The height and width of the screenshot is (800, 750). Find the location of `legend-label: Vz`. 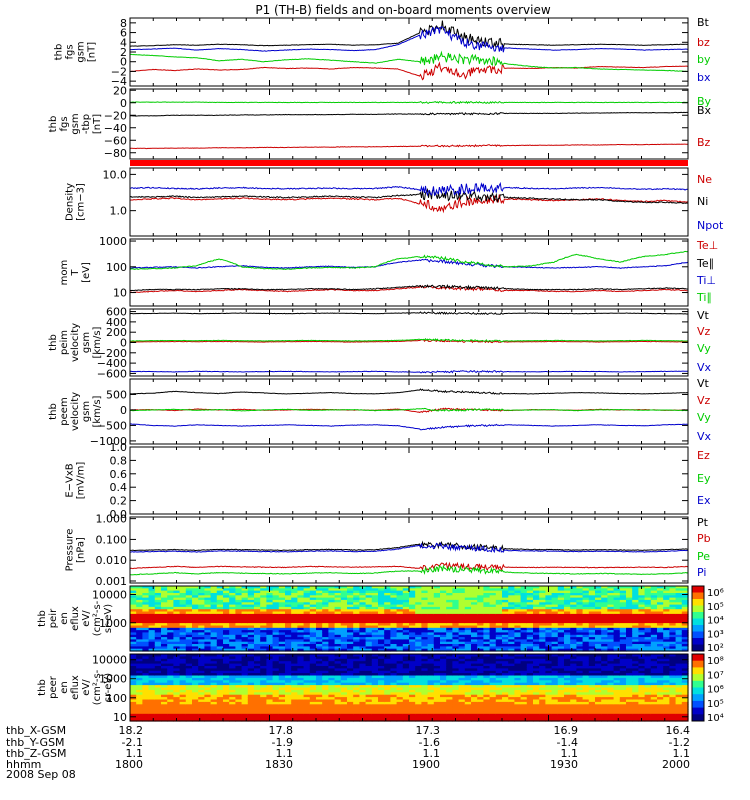

legend-label: Vz is located at coordinates (704, 400).